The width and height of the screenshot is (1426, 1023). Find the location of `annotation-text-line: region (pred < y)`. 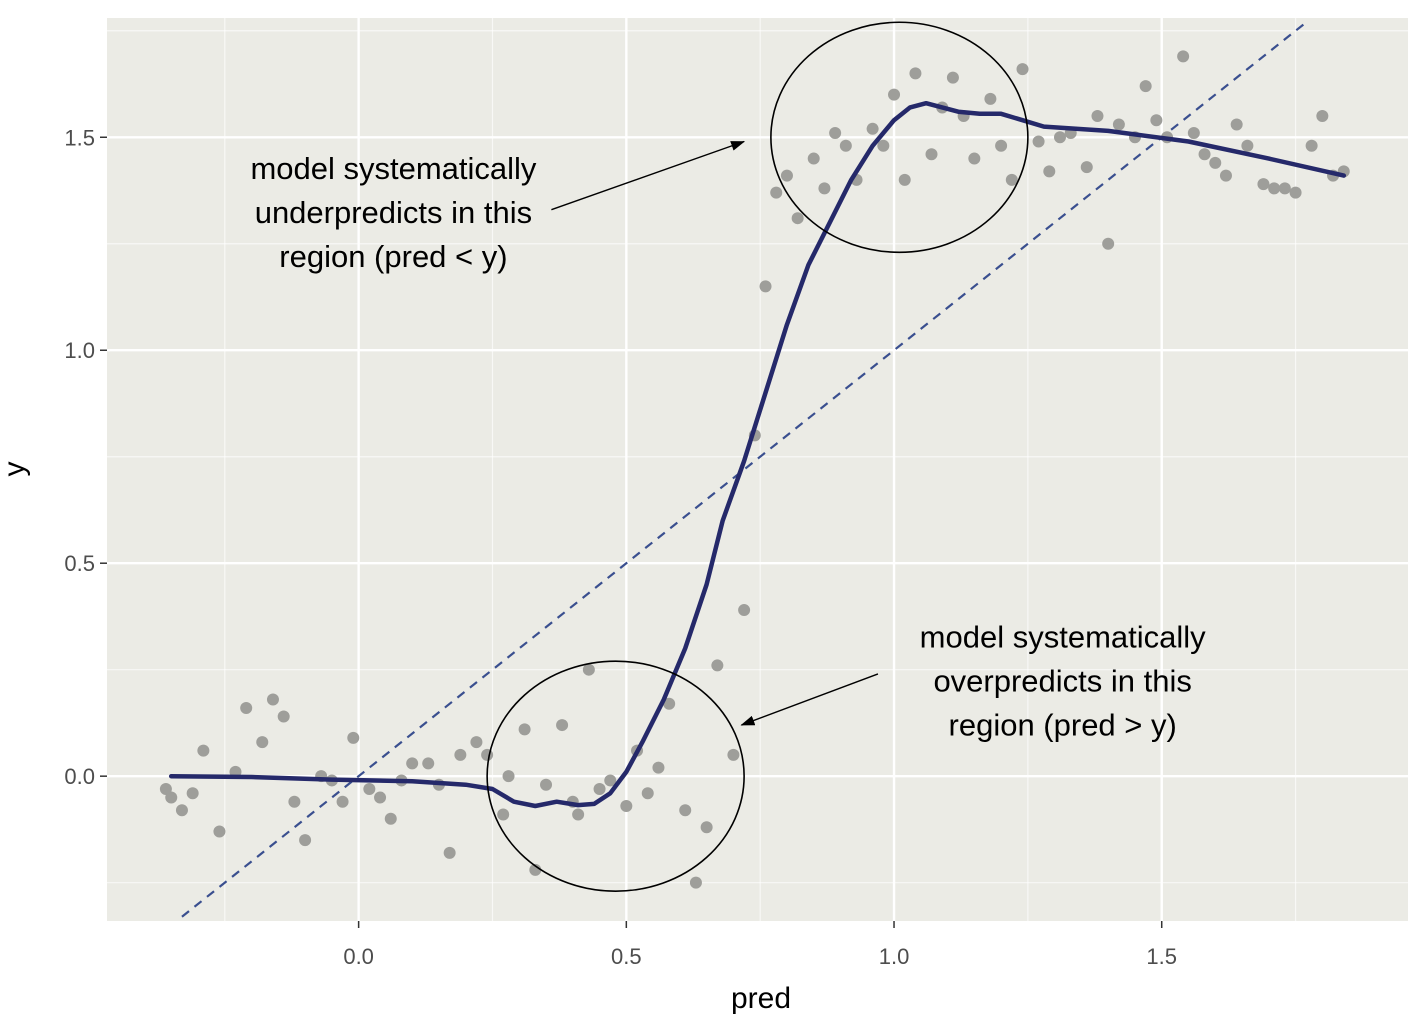

annotation-text-line: region (pred < y) is located at coordinates (393, 256).